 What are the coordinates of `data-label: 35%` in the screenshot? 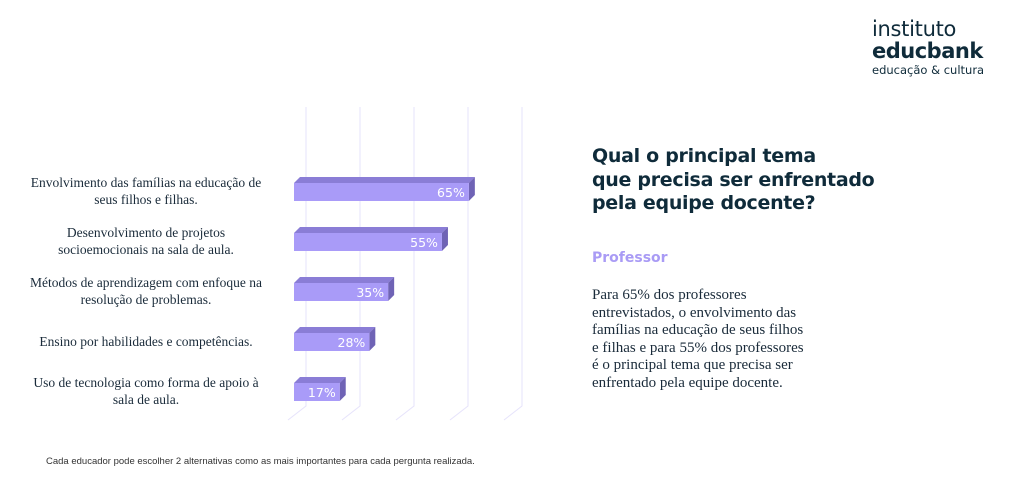 It's located at (370, 292).